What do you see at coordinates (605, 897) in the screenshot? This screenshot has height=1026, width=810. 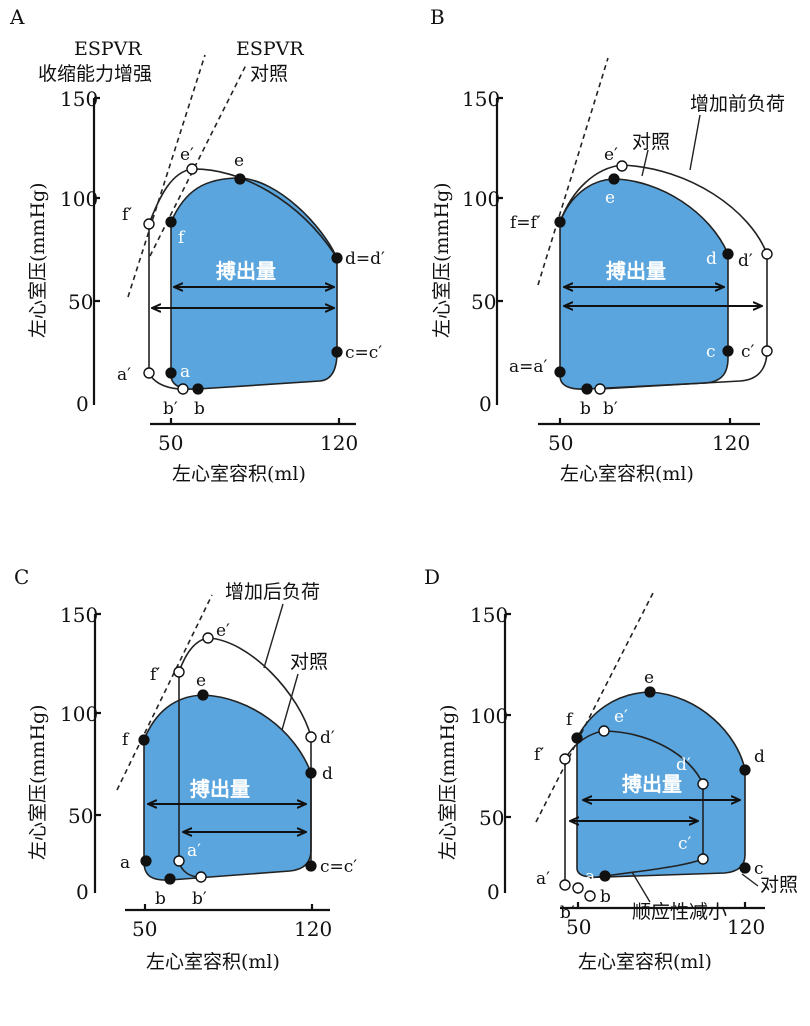 I see `label-b: b` at bounding box center [605, 897].